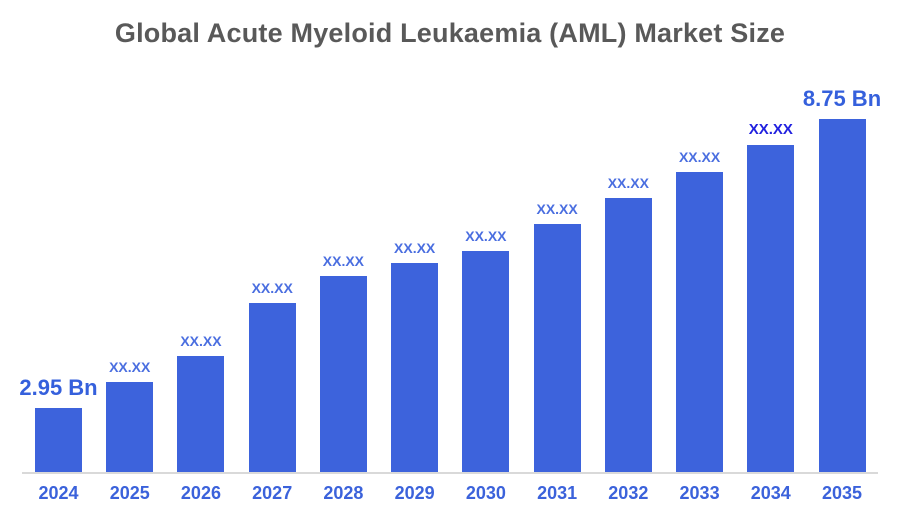  I want to click on bar-2024, so click(58, 440).